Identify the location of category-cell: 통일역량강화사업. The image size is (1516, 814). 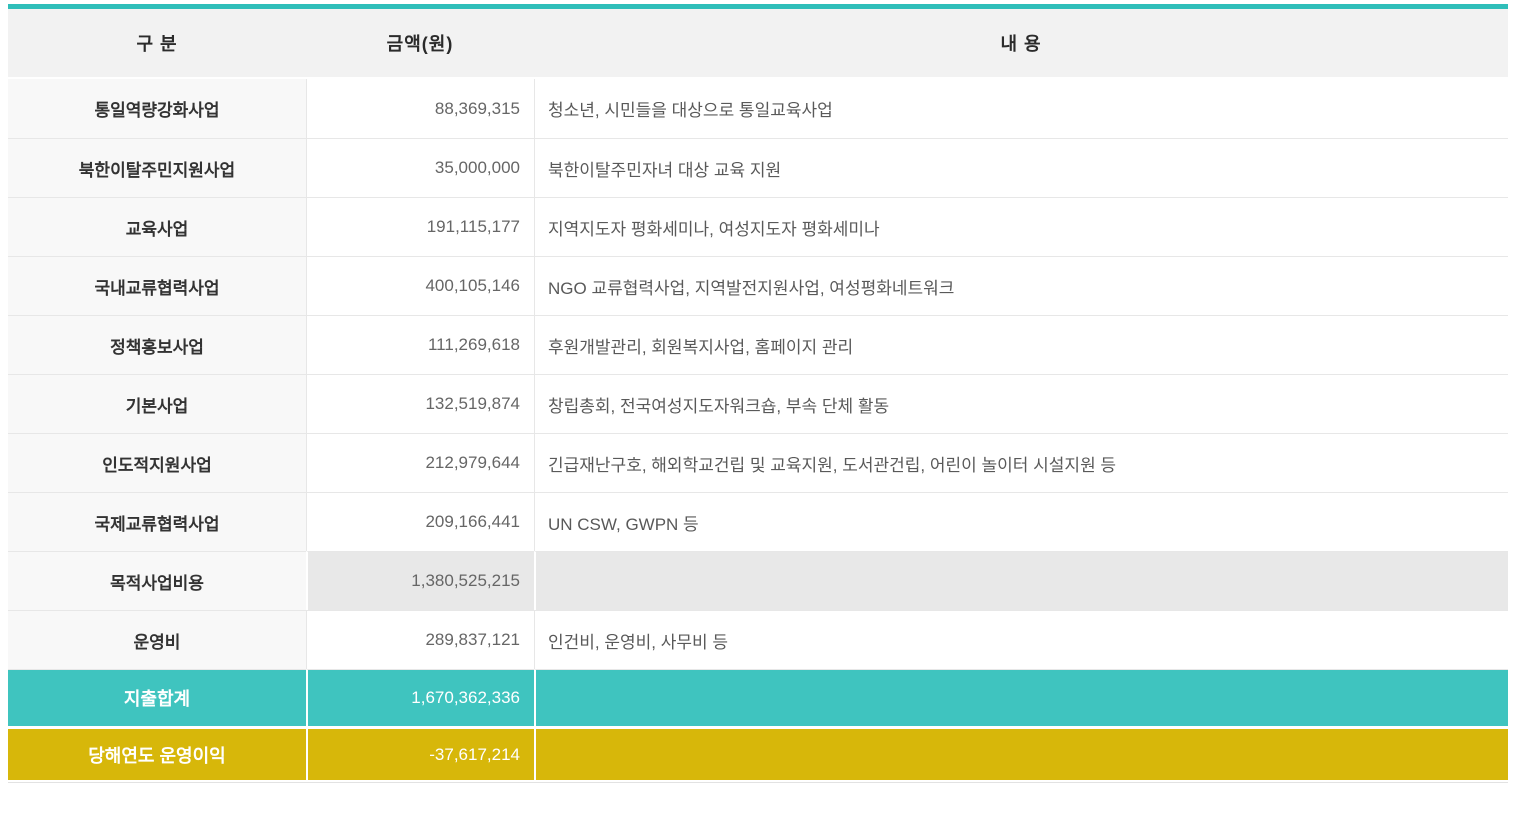
(157, 108).